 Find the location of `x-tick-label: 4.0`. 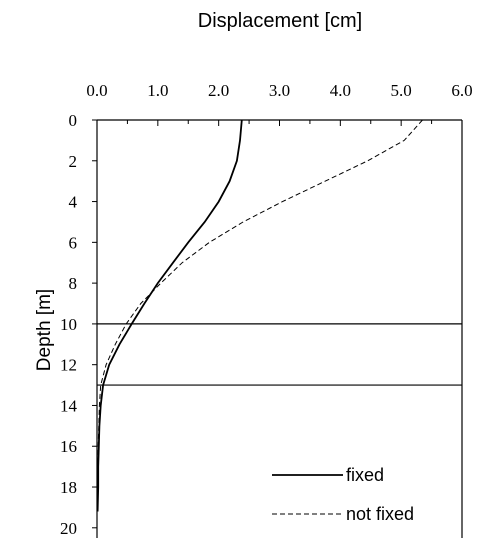

x-tick-label: 4.0 is located at coordinates (340, 90).